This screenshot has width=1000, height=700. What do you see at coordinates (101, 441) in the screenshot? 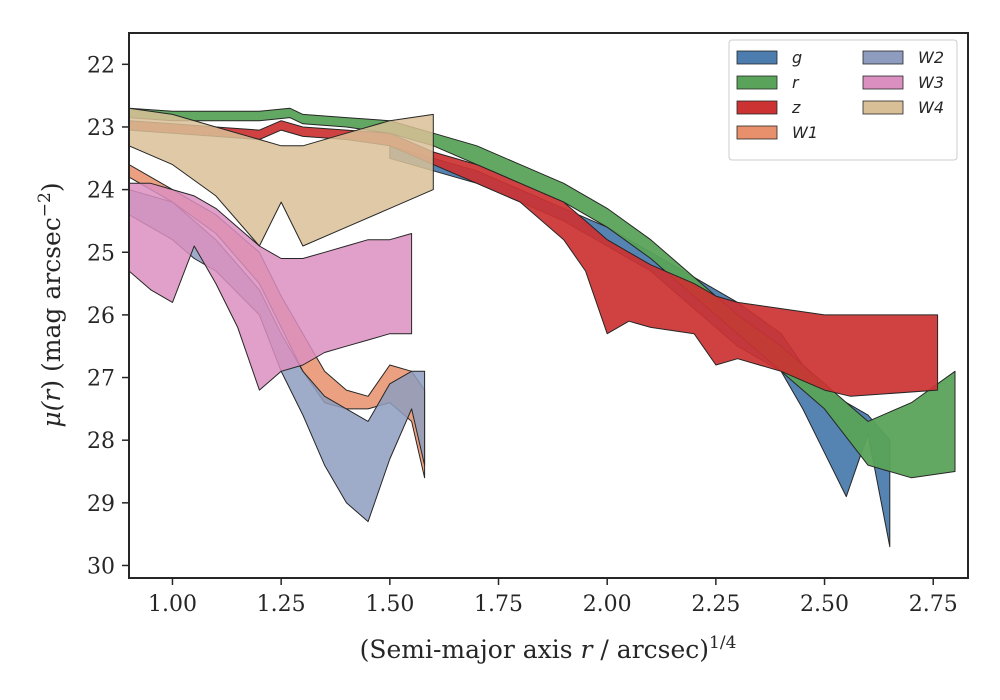
I see `y-tick-label: 28` at bounding box center [101, 441].